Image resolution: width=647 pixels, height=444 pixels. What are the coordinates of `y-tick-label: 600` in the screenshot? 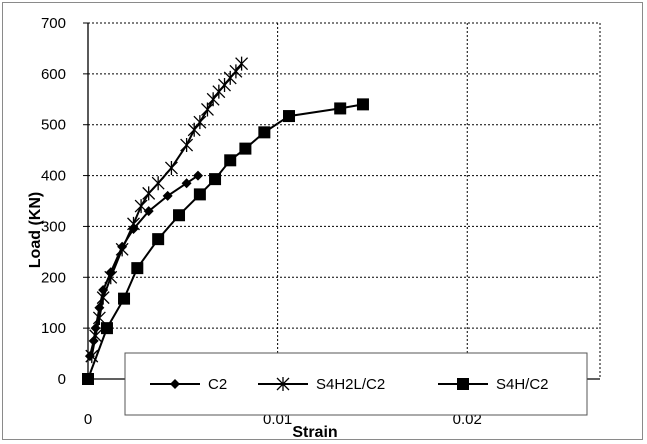 It's located at (53, 74).